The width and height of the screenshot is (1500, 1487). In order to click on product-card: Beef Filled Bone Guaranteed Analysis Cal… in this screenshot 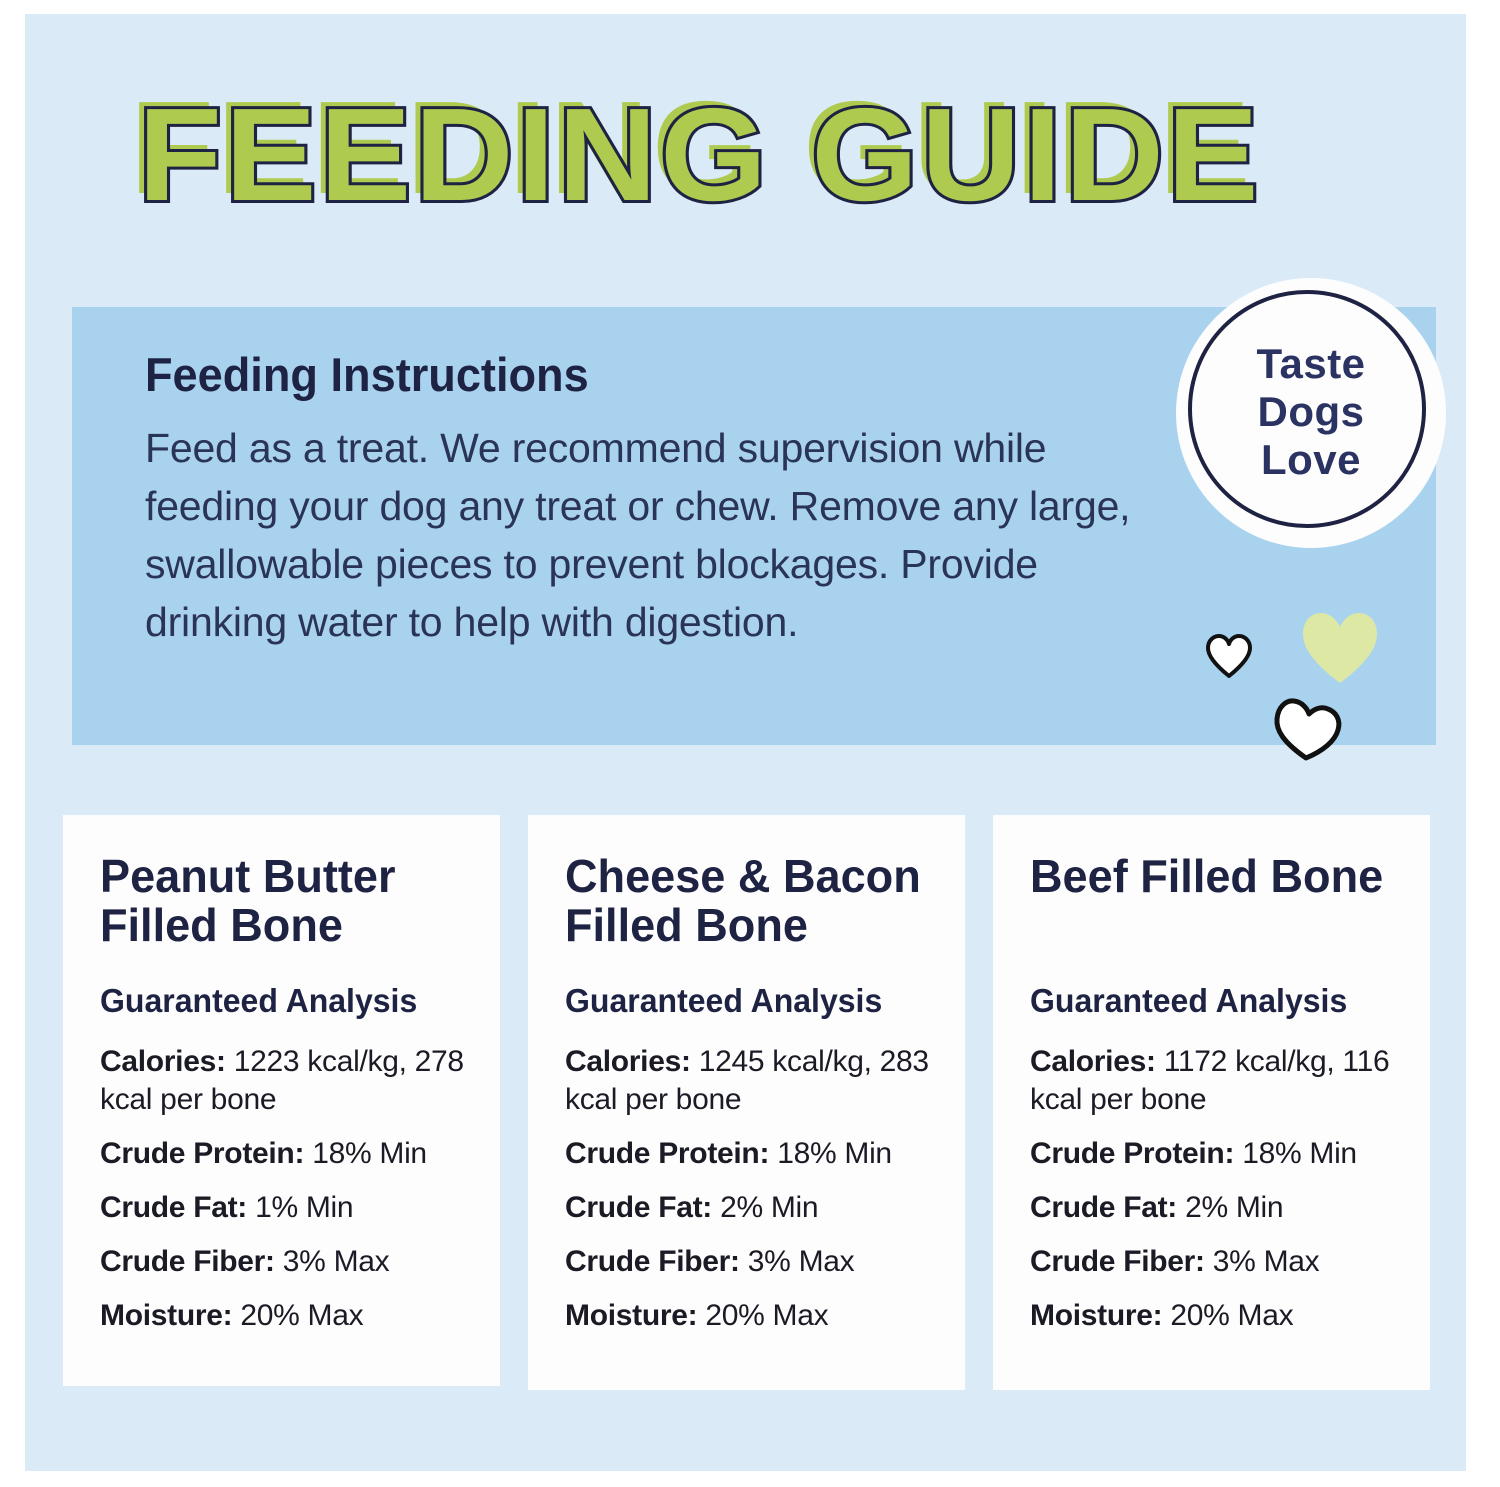, I will do `click(1211, 1102)`.